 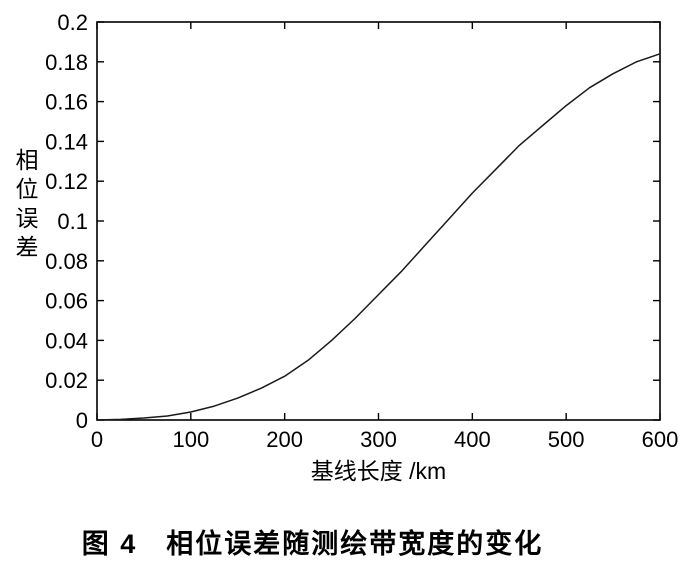 What do you see at coordinates (472, 439) in the screenshot?
I see `x-tick-label: 400` at bounding box center [472, 439].